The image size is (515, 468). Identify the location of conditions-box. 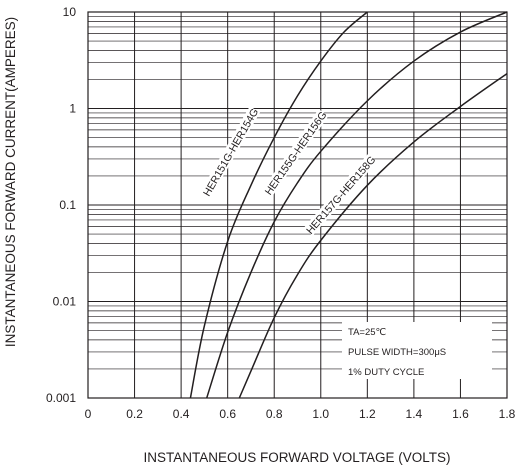
(417, 350).